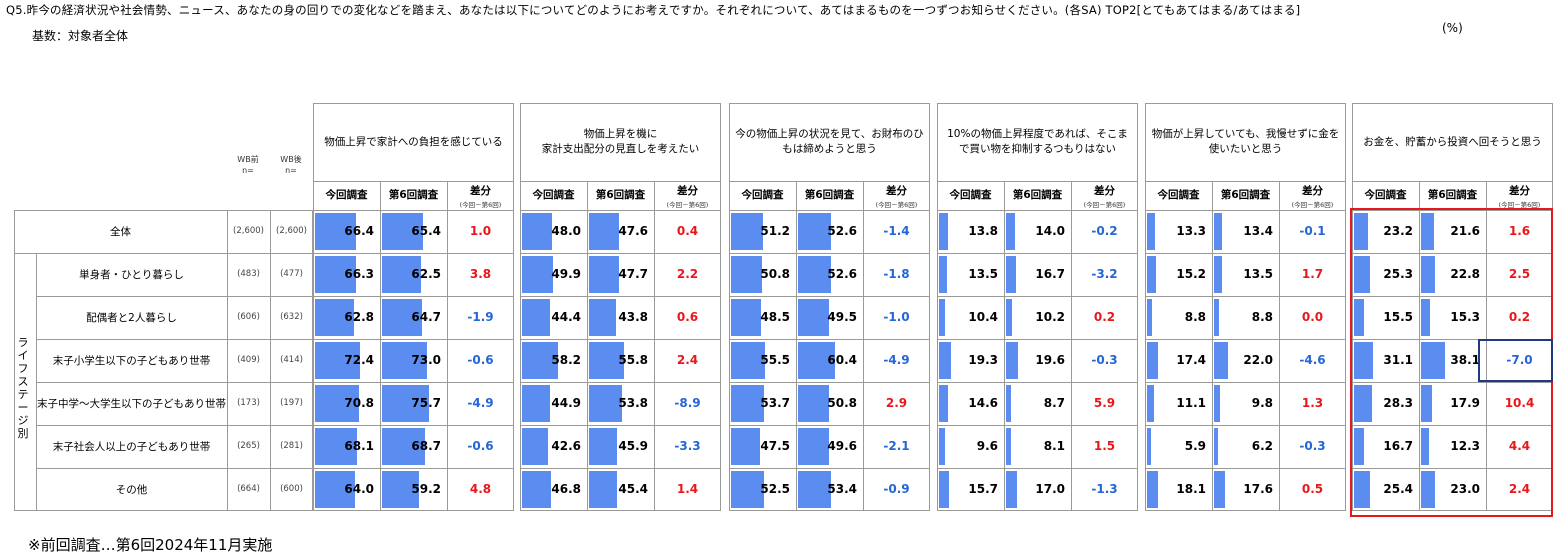 Image resolution: width=1563 pixels, height=555 pixels. I want to click on value-diff: -0.6, so click(480, 360).